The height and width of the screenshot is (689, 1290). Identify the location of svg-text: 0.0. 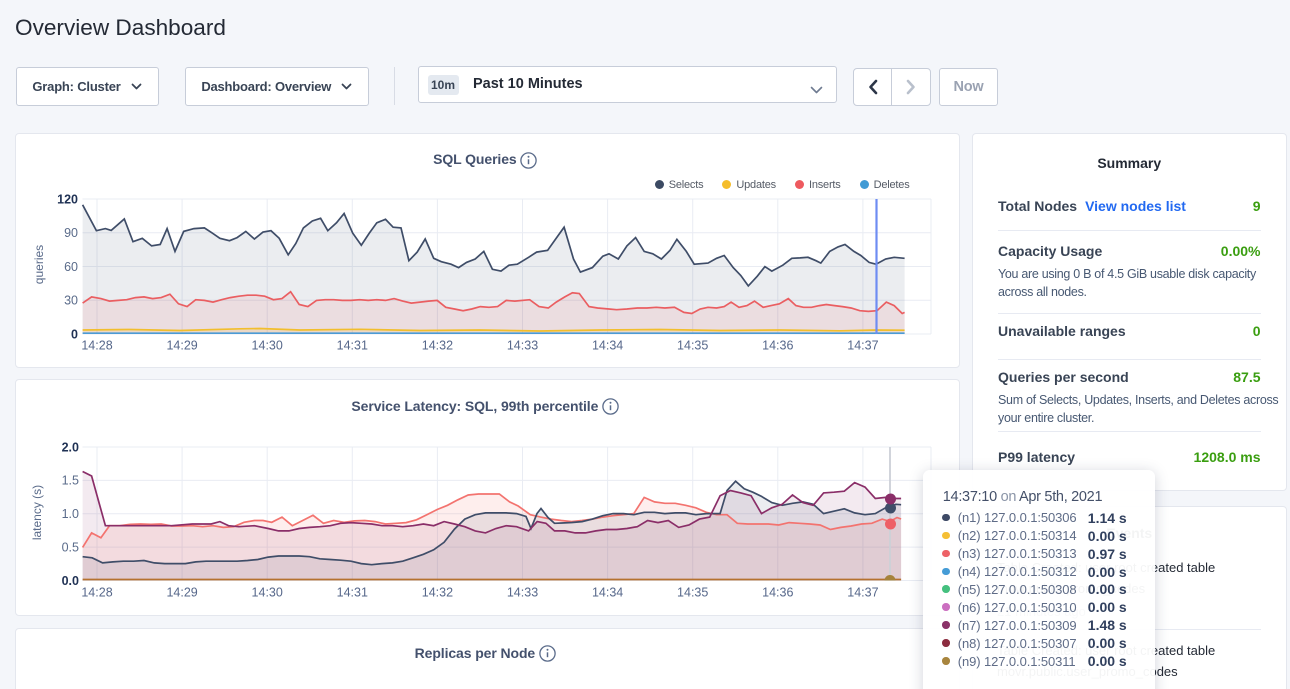
(70, 580).